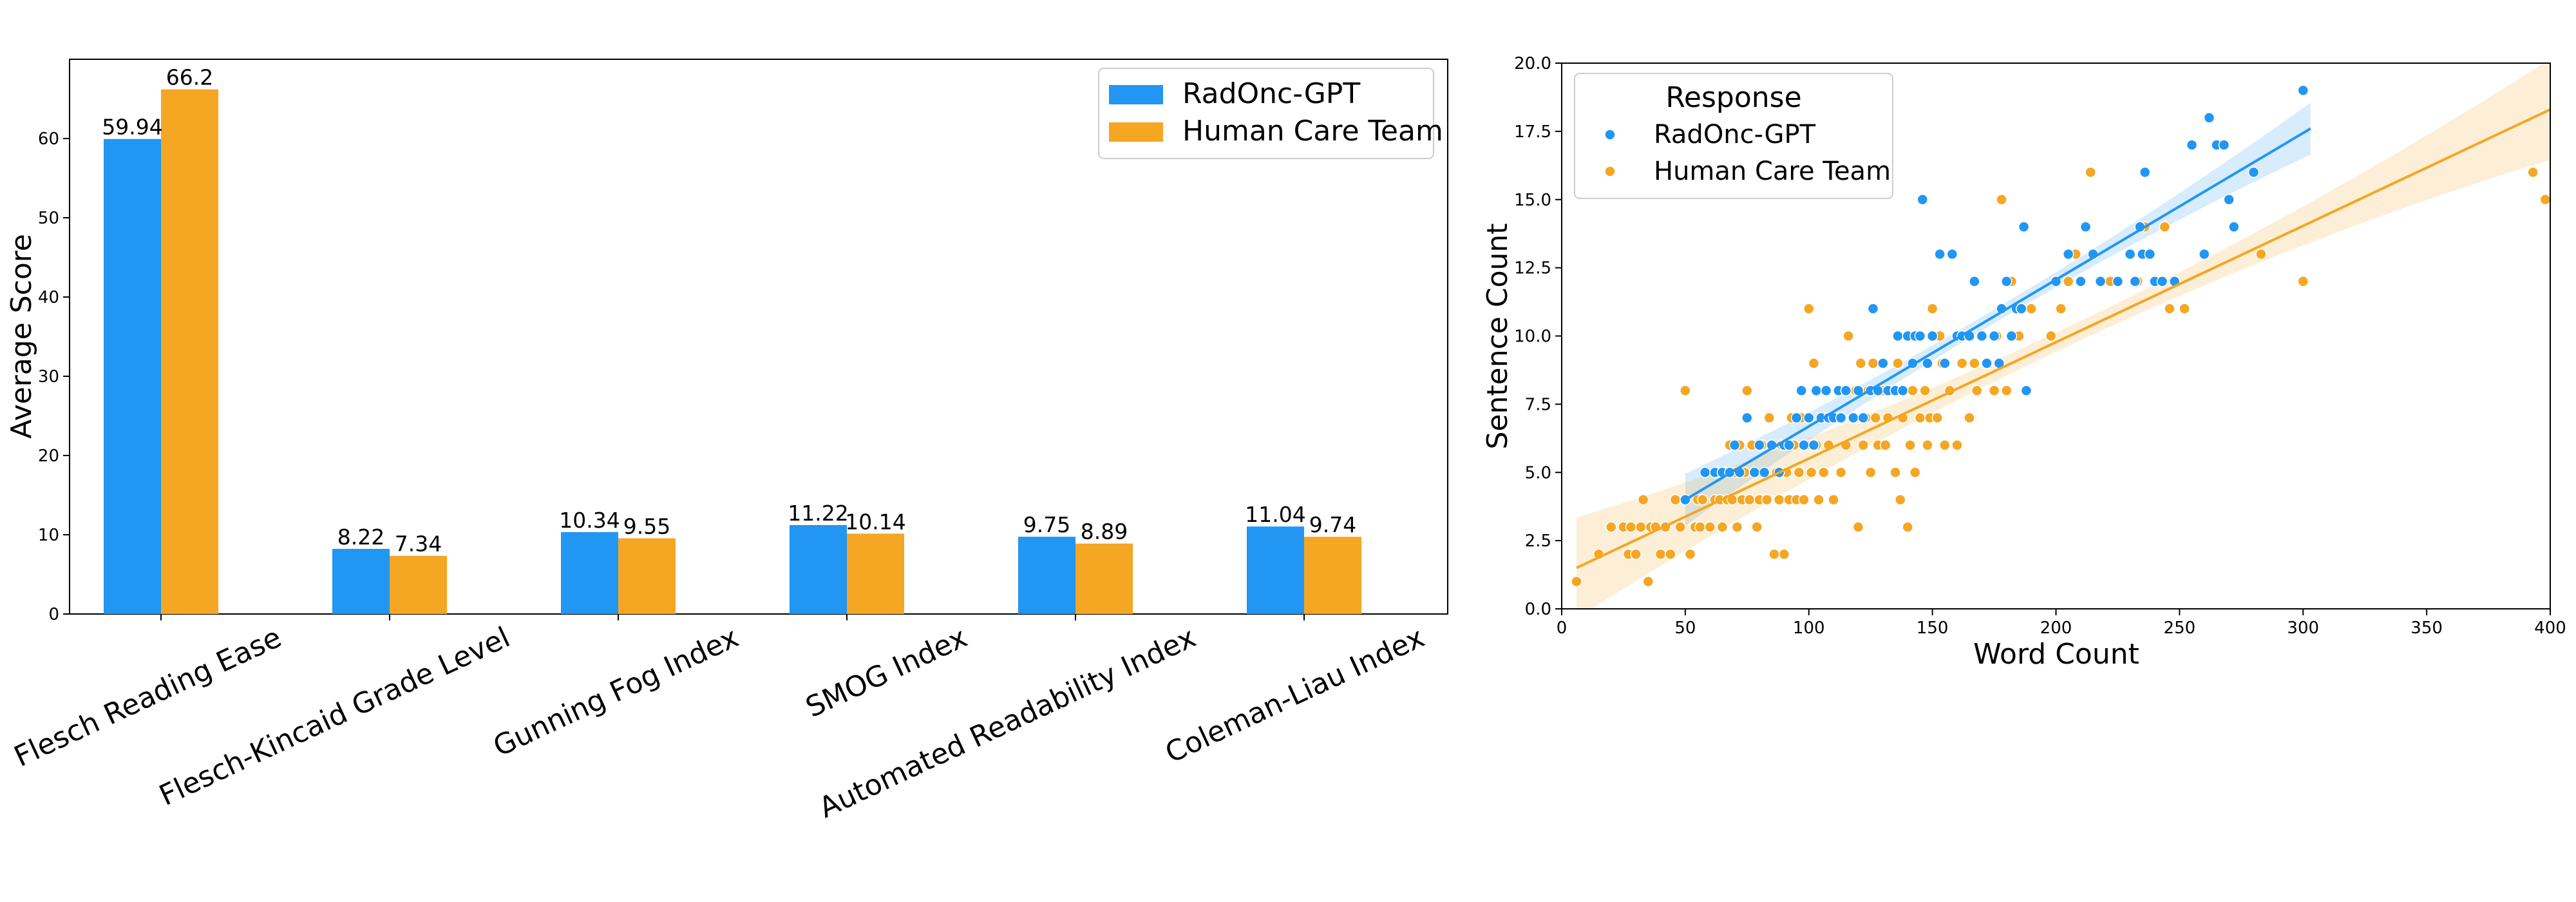  I want to click on scatter-y-tick-label: 10.0, so click(1533, 337).